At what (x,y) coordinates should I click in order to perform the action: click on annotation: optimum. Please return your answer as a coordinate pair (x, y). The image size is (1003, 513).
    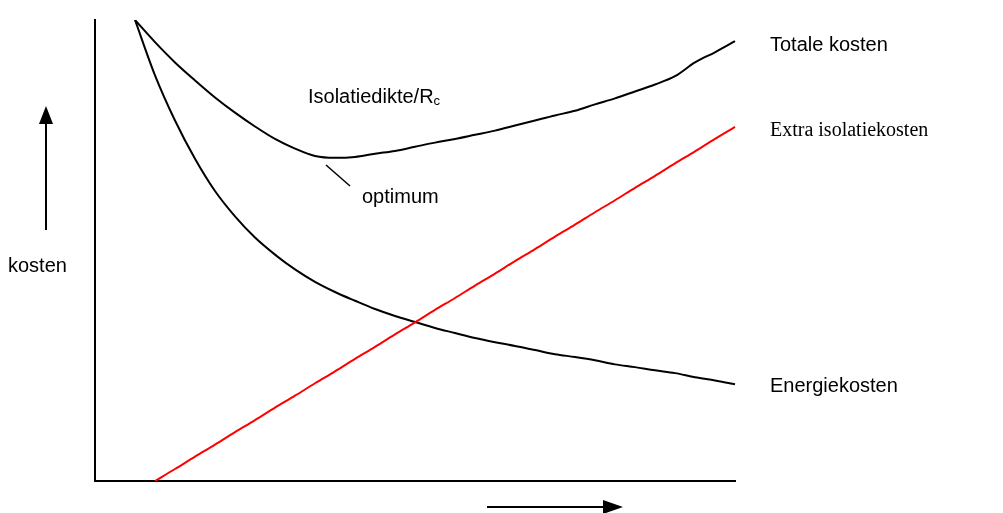
    Looking at the image, I should click on (400, 195).